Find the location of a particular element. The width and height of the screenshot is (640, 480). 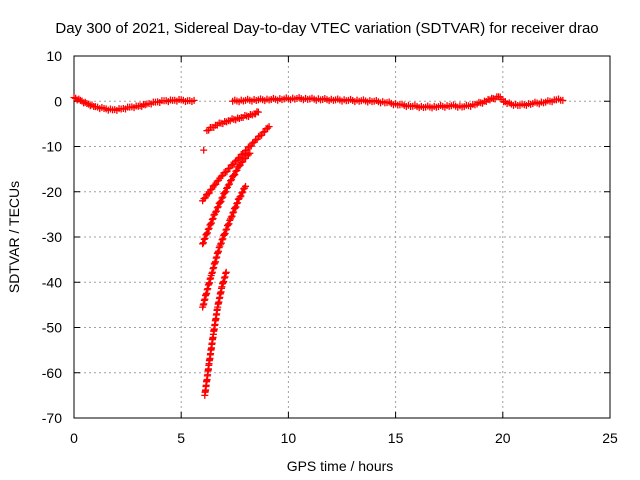

y-tick-label: 10 is located at coordinates (54, 56).